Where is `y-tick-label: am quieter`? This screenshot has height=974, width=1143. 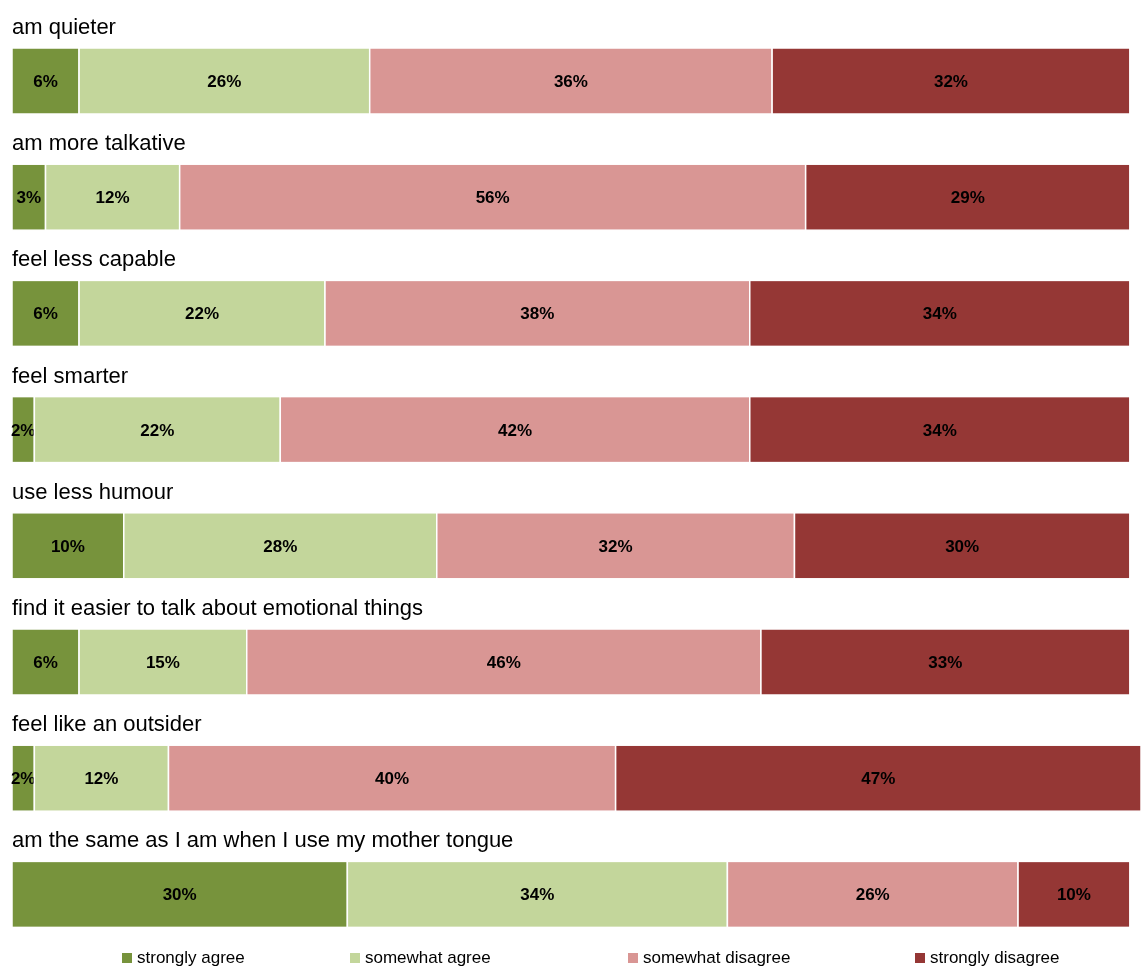
y-tick-label: am quieter is located at coordinates (64, 26).